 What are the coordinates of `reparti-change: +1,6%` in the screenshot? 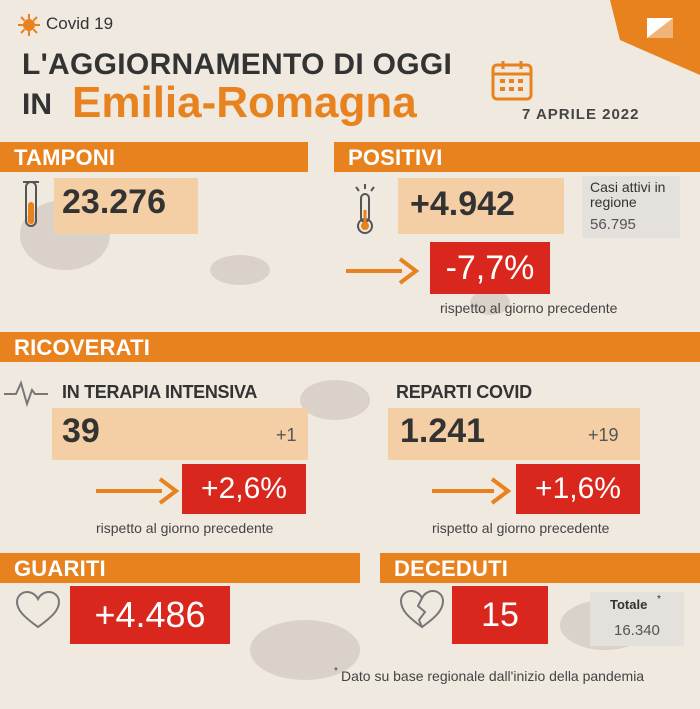 It's located at (578, 489).